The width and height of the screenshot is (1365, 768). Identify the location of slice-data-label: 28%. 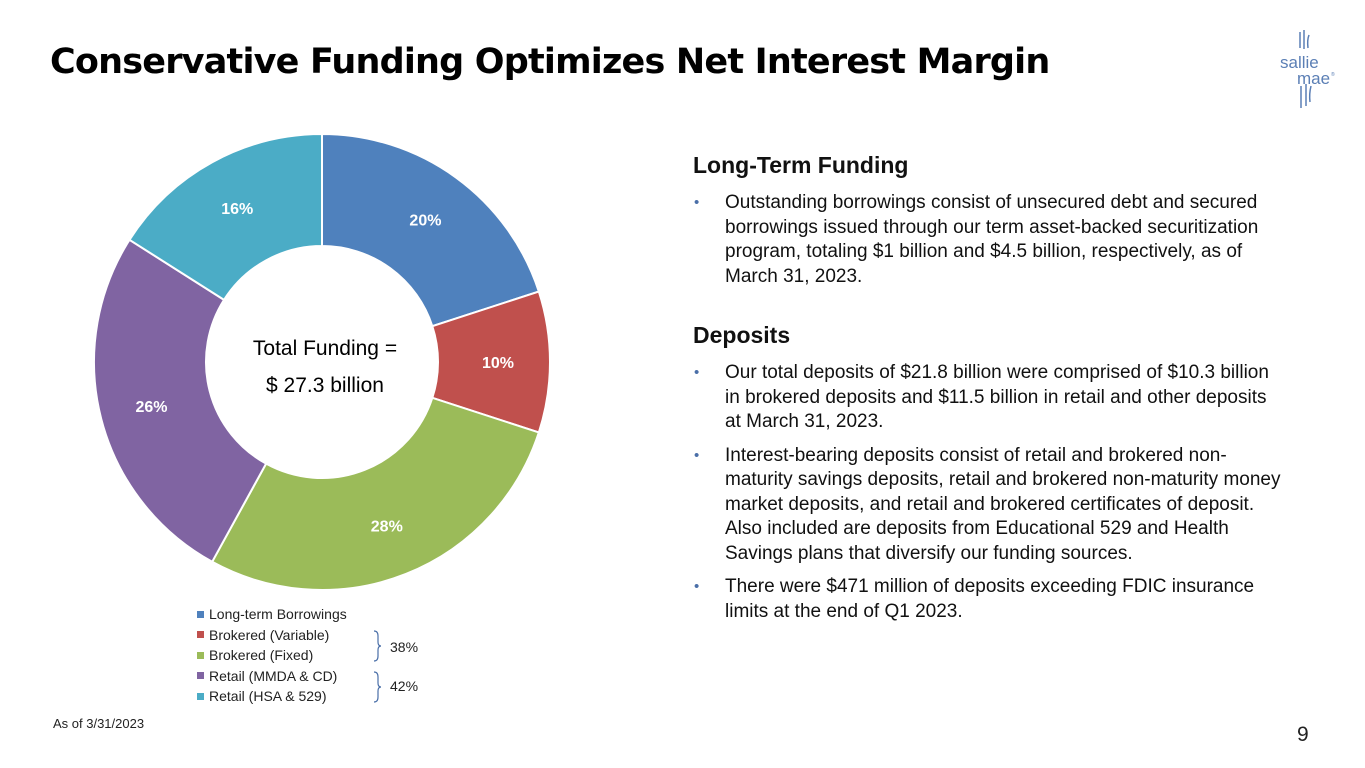
(387, 527).